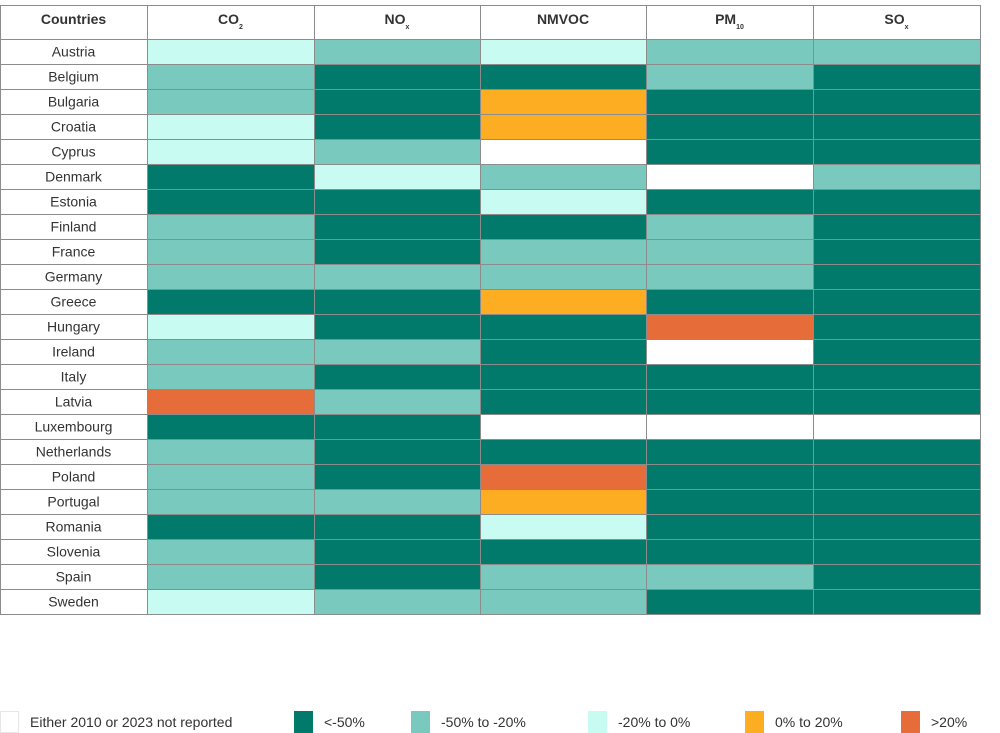 The image size is (1000, 733). What do you see at coordinates (896, 501) in the screenshot?
I see `heatmap-cell-portugal-sox` at bounding box center [896, 501].